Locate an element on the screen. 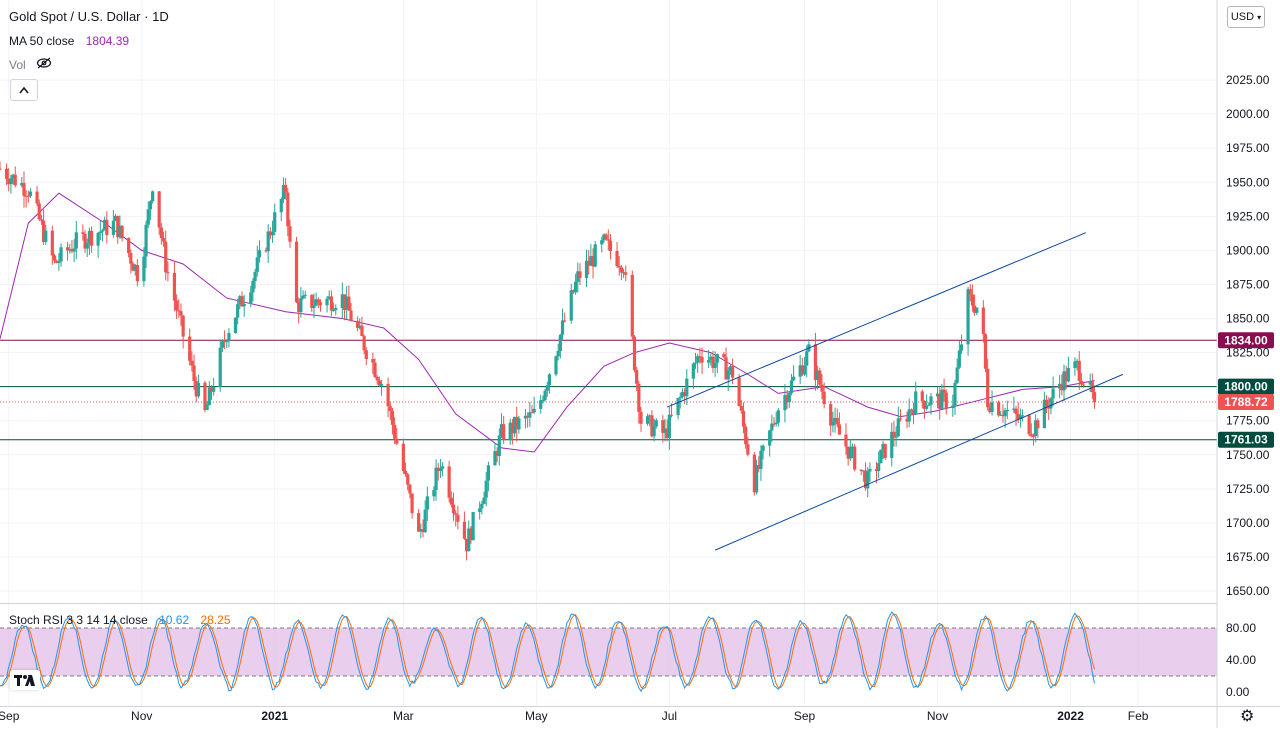 This screenshot has height=733, width=1280. price-tick-label: 1850.00 is located at coordinates (1248, 319).